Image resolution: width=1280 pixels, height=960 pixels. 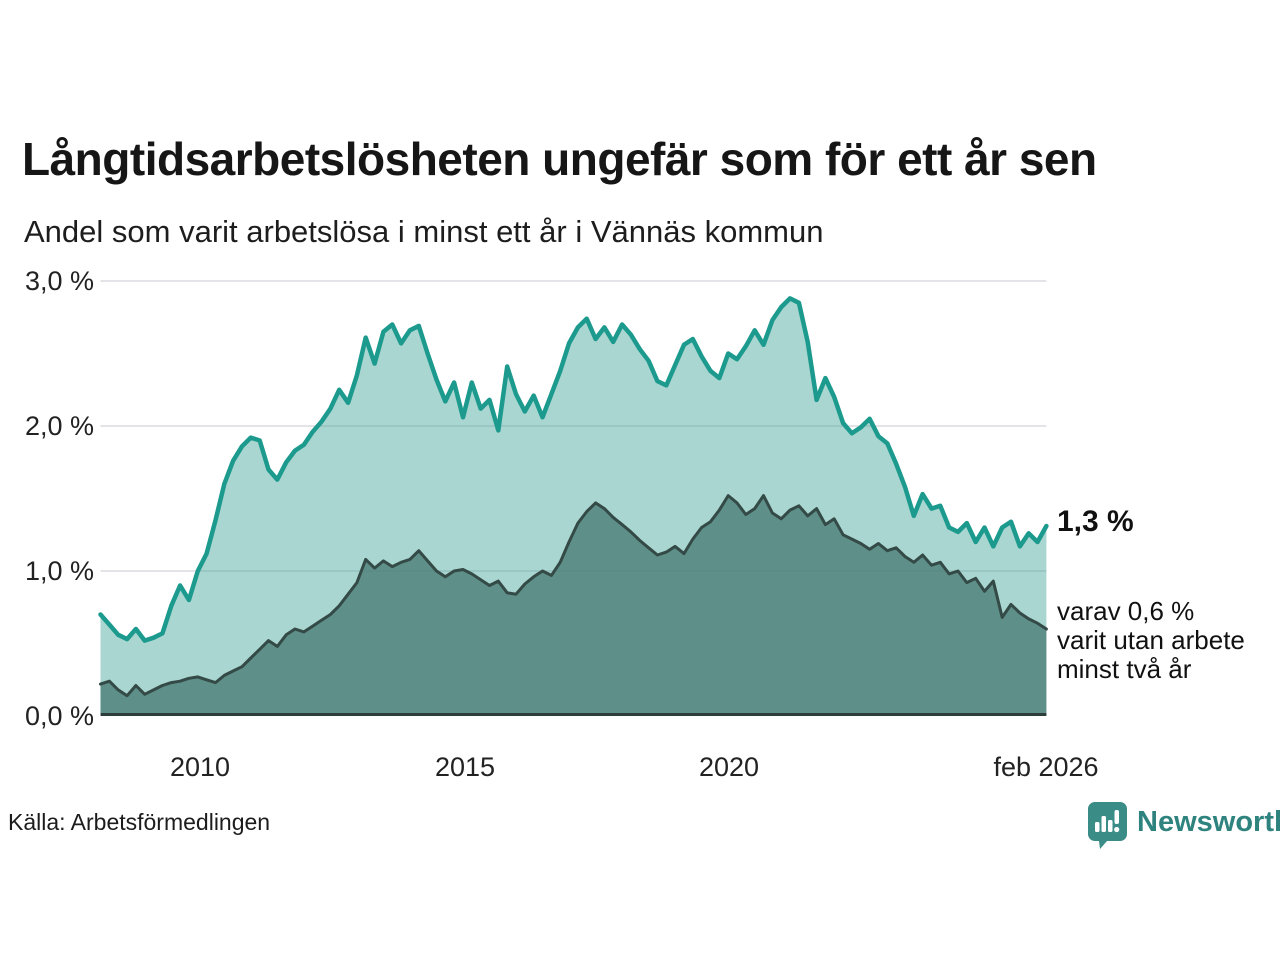 I want to click on y-axis-tick-label: 0,0 %, so click(x=59, y=716).